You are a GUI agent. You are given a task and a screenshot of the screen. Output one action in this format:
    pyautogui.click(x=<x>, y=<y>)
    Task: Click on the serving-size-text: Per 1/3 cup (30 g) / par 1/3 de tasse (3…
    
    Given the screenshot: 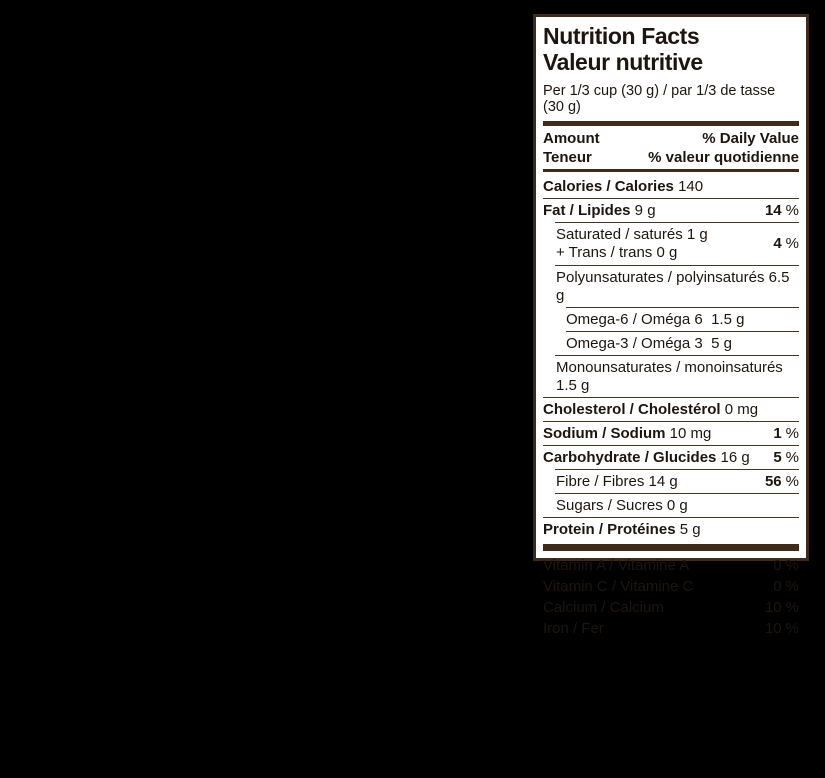 What is the action you would take?
    pyautogui.click(x=661, y=99)
    